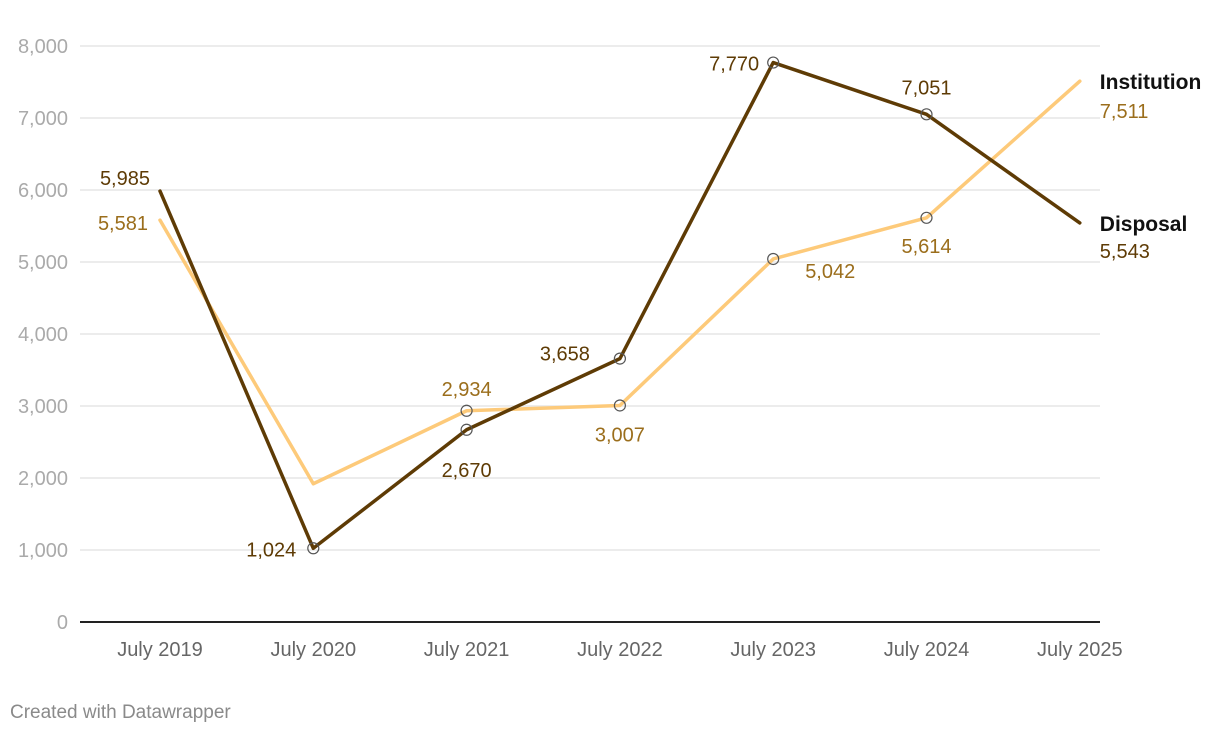  Describe the element at coordinates (773, 650) in the screenshot. I see `x-tick-label: July 2023` at that location.